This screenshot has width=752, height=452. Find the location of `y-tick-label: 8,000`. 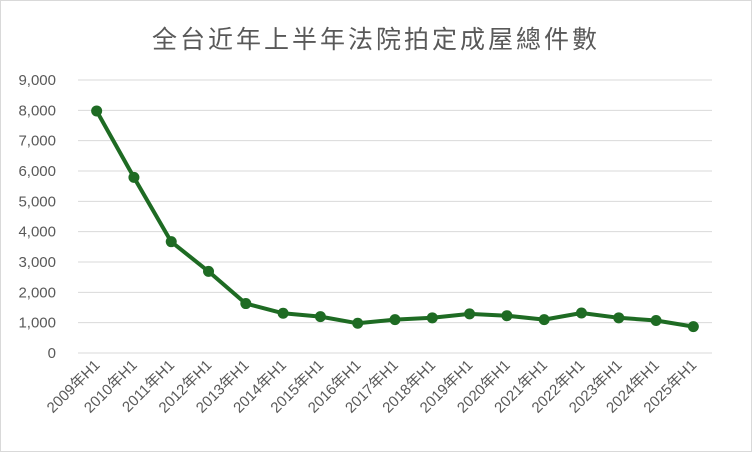

y-tick-label: 8,000 is located at coordinates (37, 110).